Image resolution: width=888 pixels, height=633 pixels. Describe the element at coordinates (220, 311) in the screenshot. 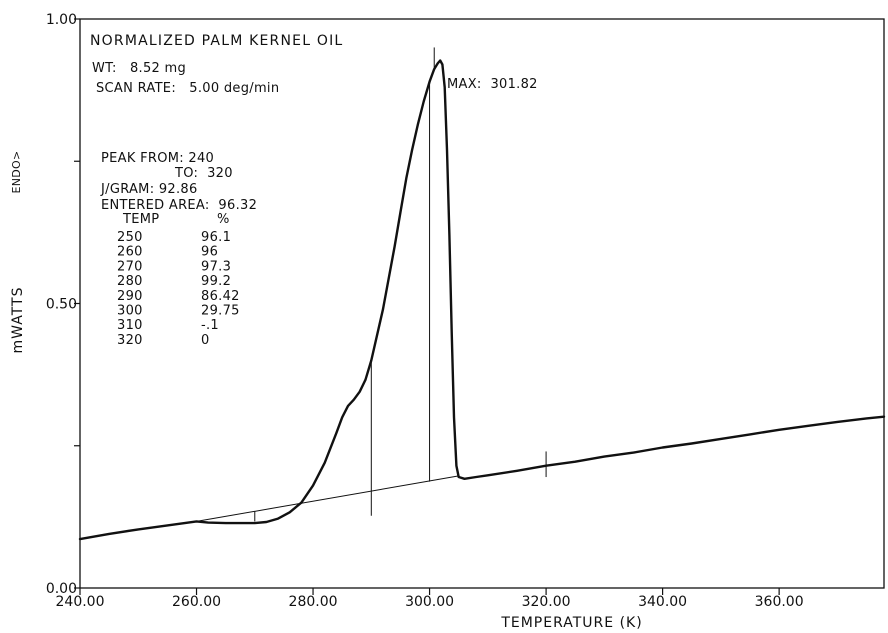

I see `table-pct: 29.75` at that location.